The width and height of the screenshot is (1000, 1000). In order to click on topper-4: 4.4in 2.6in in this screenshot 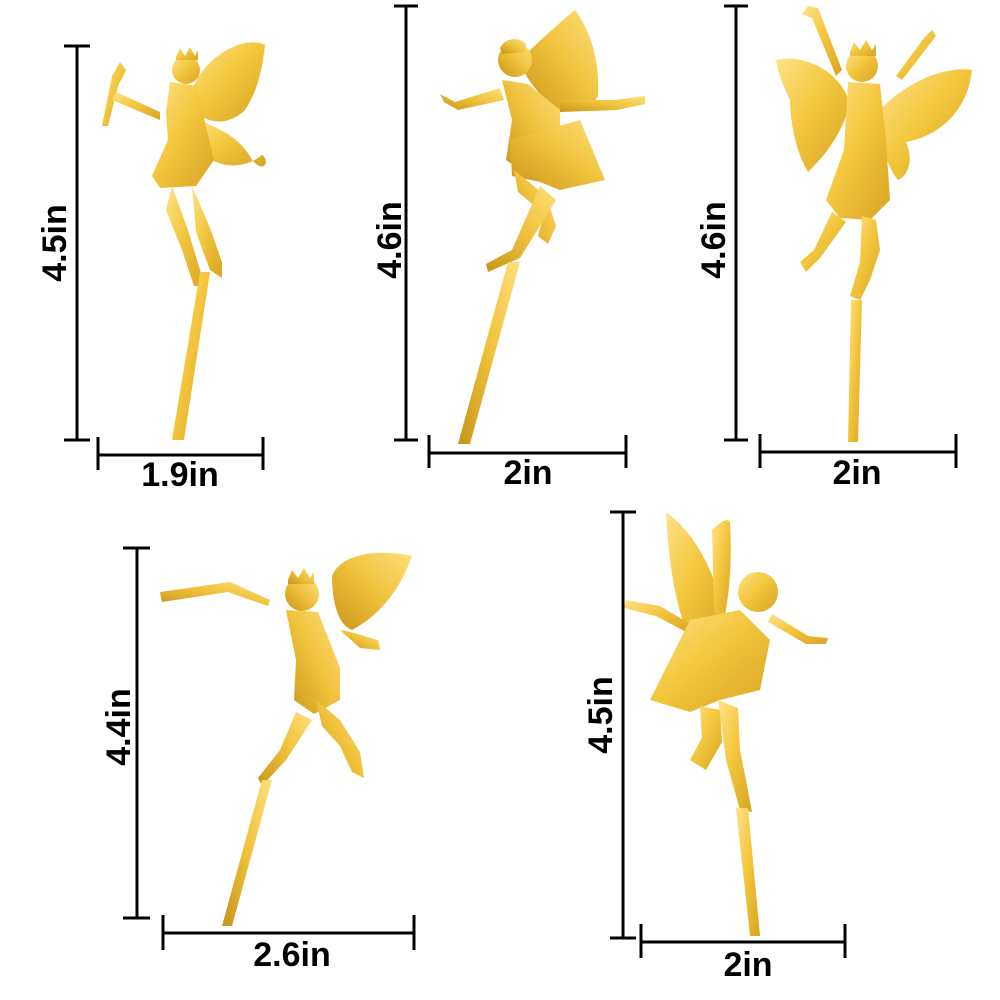, I will do `click(258, 760)`.